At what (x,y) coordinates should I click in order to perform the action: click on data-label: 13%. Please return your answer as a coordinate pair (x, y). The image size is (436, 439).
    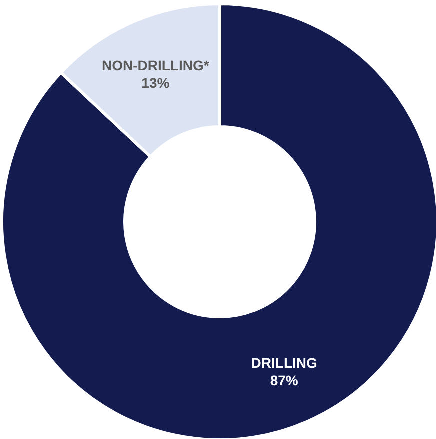
    Looking at the image, I should click on (156, 83).